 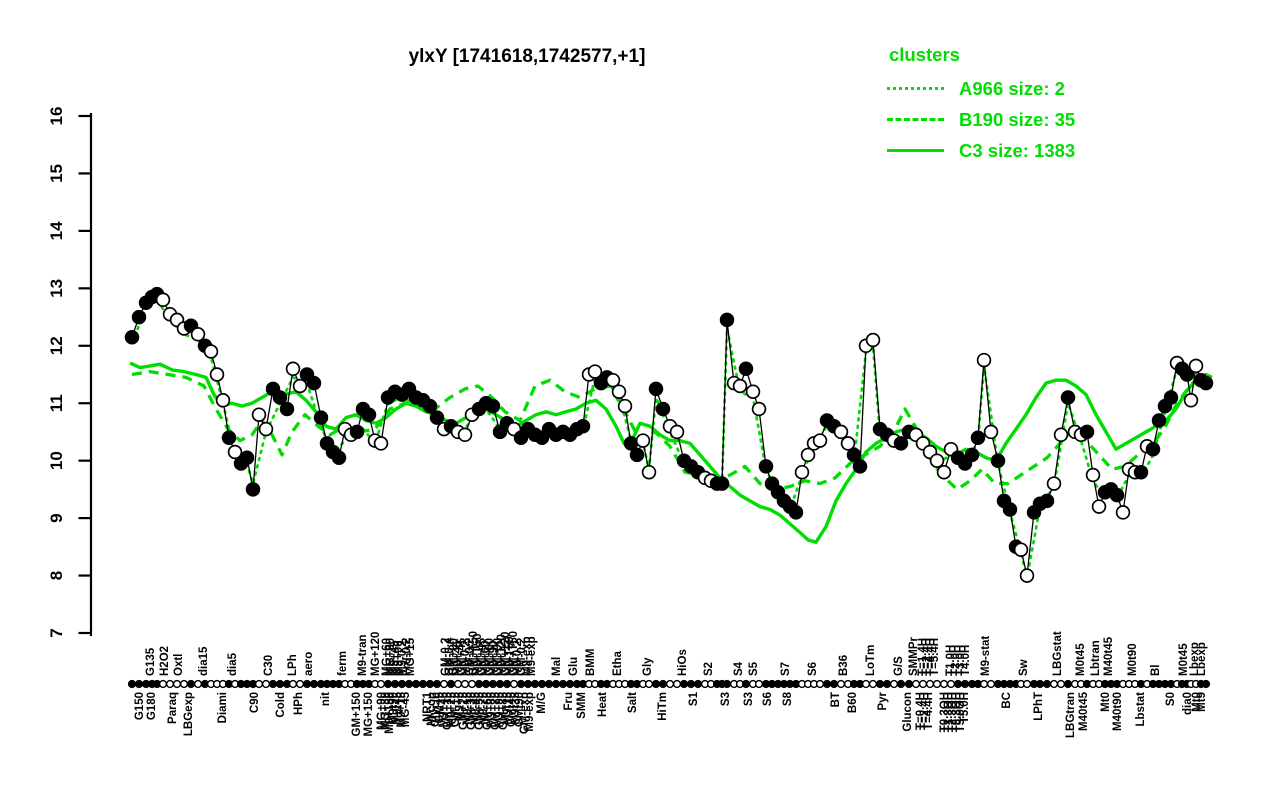 What do you see at coordinates (966, 660) in the screenshot?
I see `x-condition-label: T4.0H` at bounding box center [966, 660].